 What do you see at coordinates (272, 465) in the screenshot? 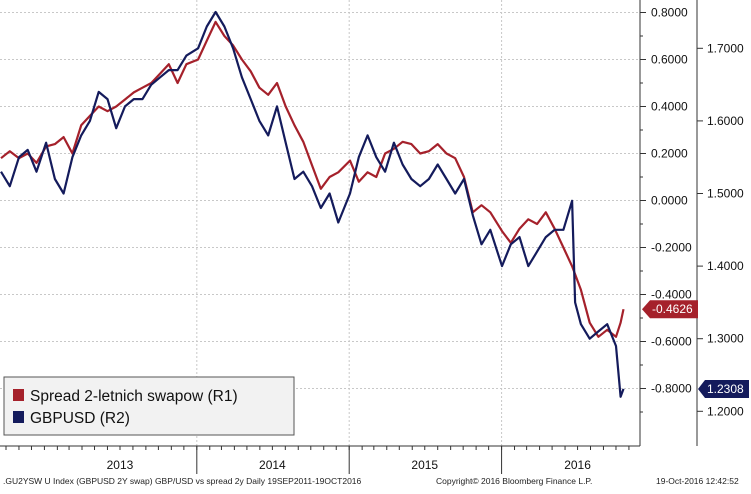
I see `x-axis-year-label: 2014` at bounding box center [272, 465].